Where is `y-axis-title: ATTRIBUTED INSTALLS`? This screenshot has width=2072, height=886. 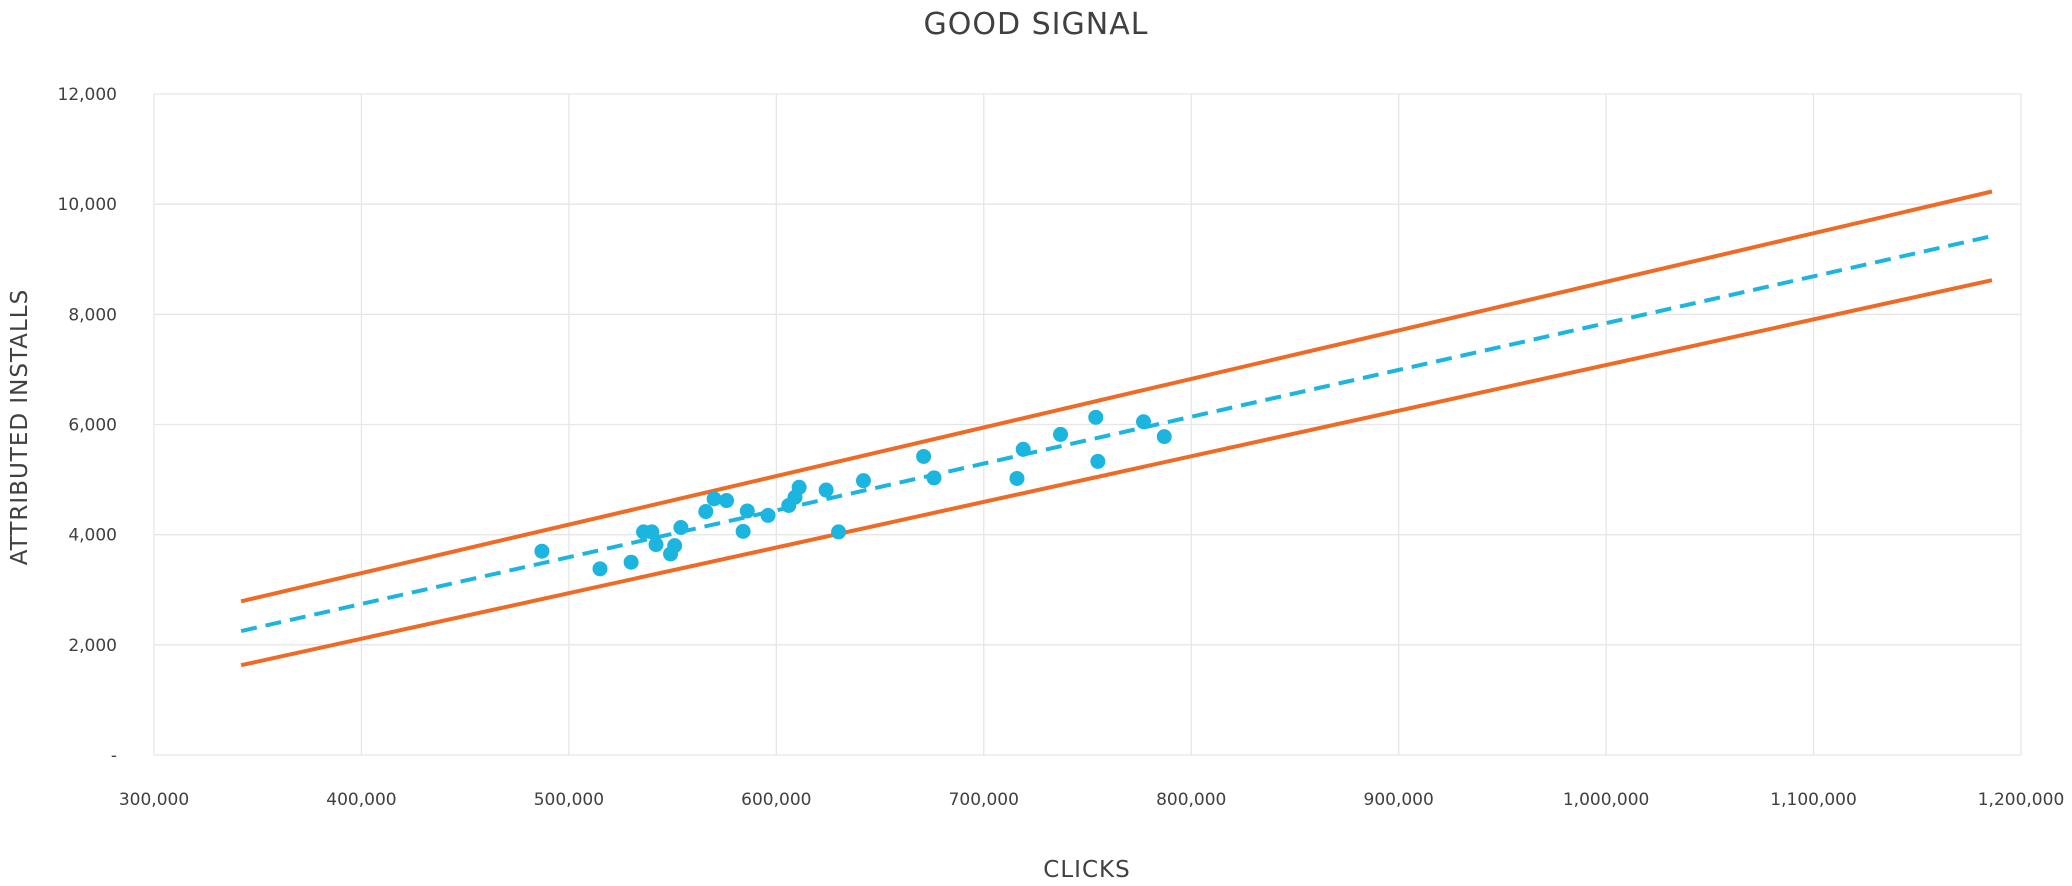 y-axis-title: ATTRIBUTED INSTALLS is located at coordinates (20, 427).